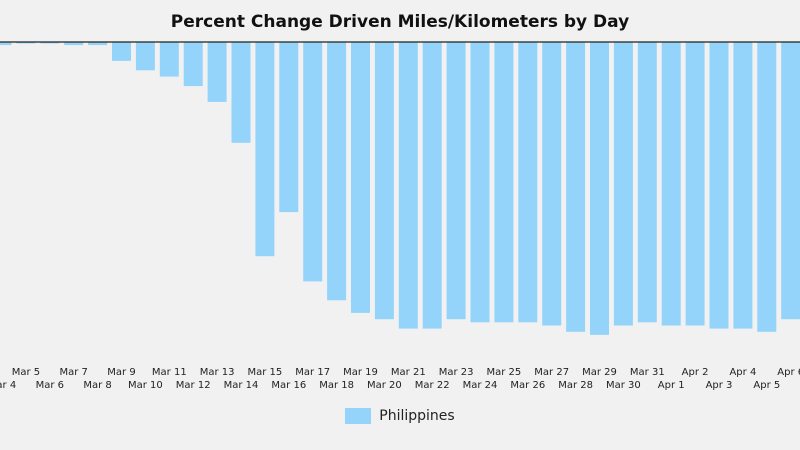 This screenshot has height=450, width=800. What do you see at coordinates (695, 372) in the screenshot?
I see `x-tick-label: Apr 2` at bounding box center [695, 372].